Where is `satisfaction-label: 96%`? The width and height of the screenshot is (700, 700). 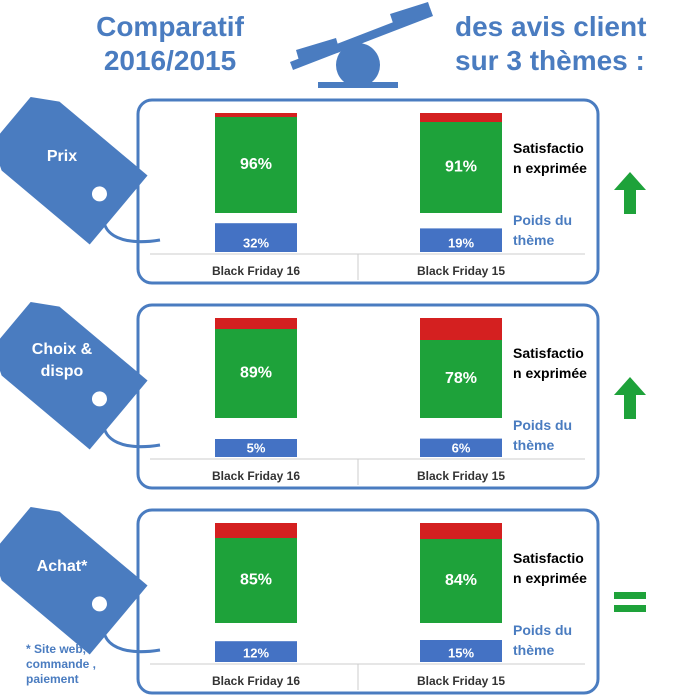
satisfaction-label: 96% is located at coordinates (256, 164).